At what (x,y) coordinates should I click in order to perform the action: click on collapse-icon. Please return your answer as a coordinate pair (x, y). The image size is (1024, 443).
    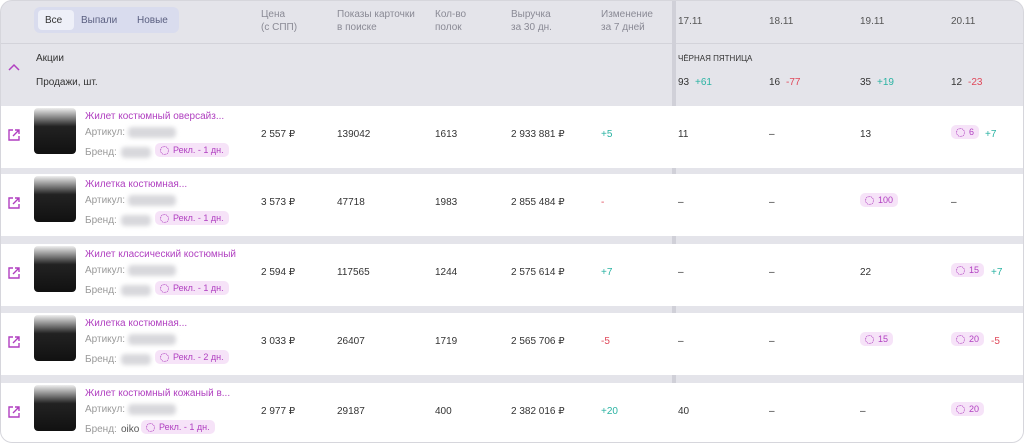
    Looking at the image, I should click on (14, 68).